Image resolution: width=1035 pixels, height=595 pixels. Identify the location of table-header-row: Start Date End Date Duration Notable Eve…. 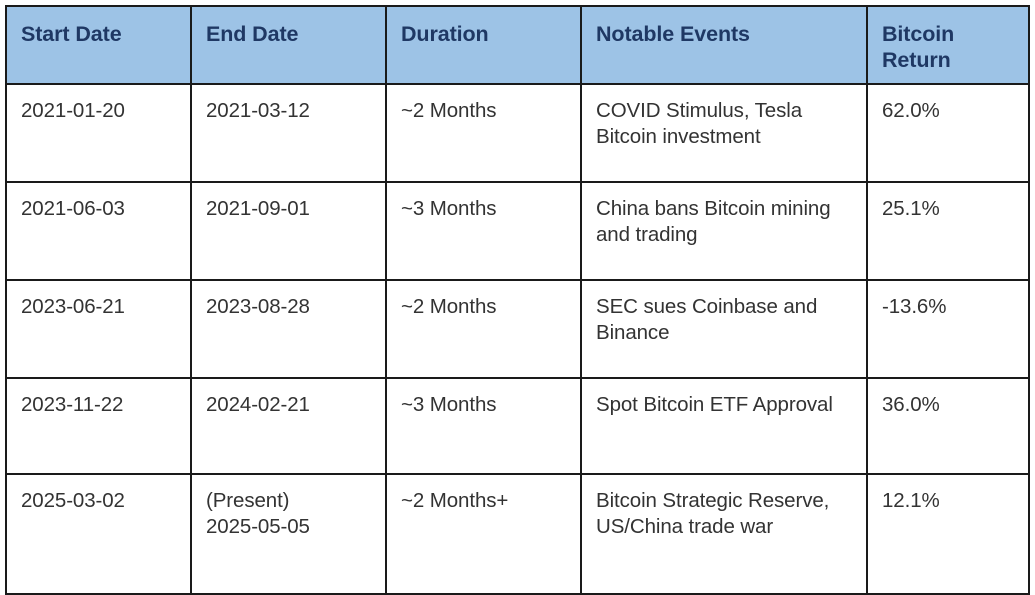
(517, 45).